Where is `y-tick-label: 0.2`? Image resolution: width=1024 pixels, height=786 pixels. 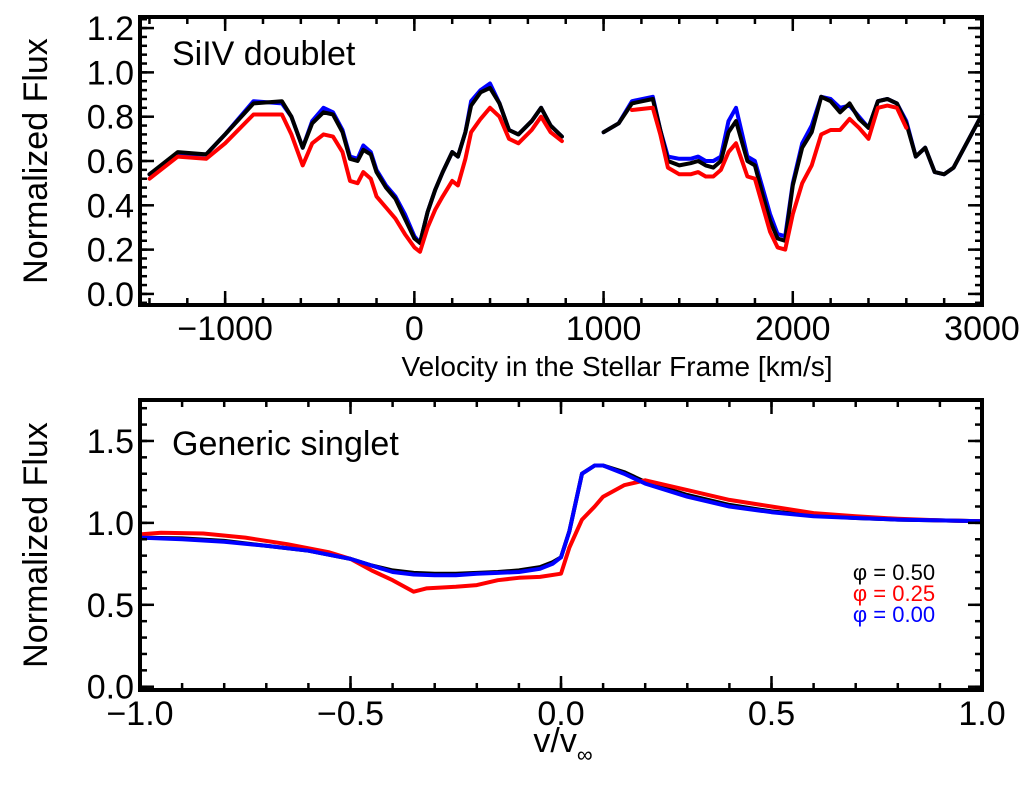 y-tick-label: 0.2 is located at coordinates (110, 251).